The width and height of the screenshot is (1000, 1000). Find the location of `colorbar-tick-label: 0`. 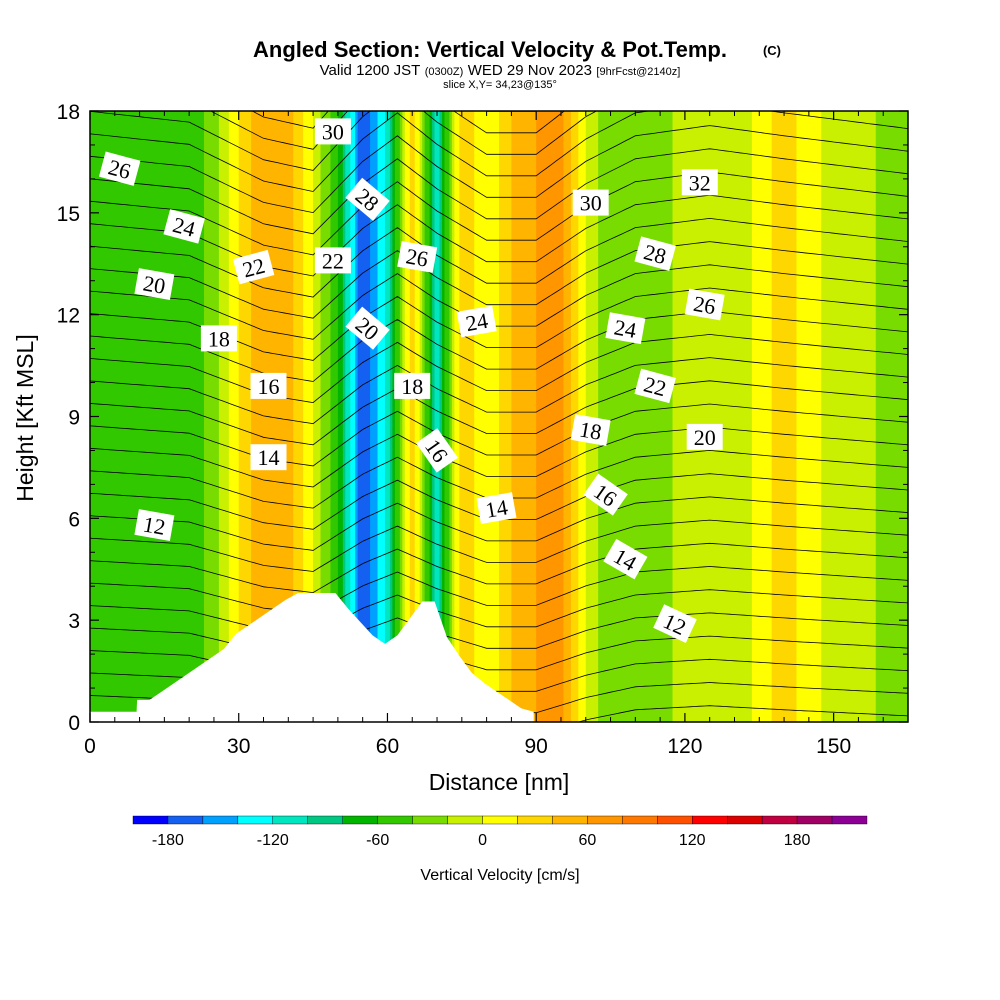

colorbar-tick-label: 0 is located at coordinates (482, 840).